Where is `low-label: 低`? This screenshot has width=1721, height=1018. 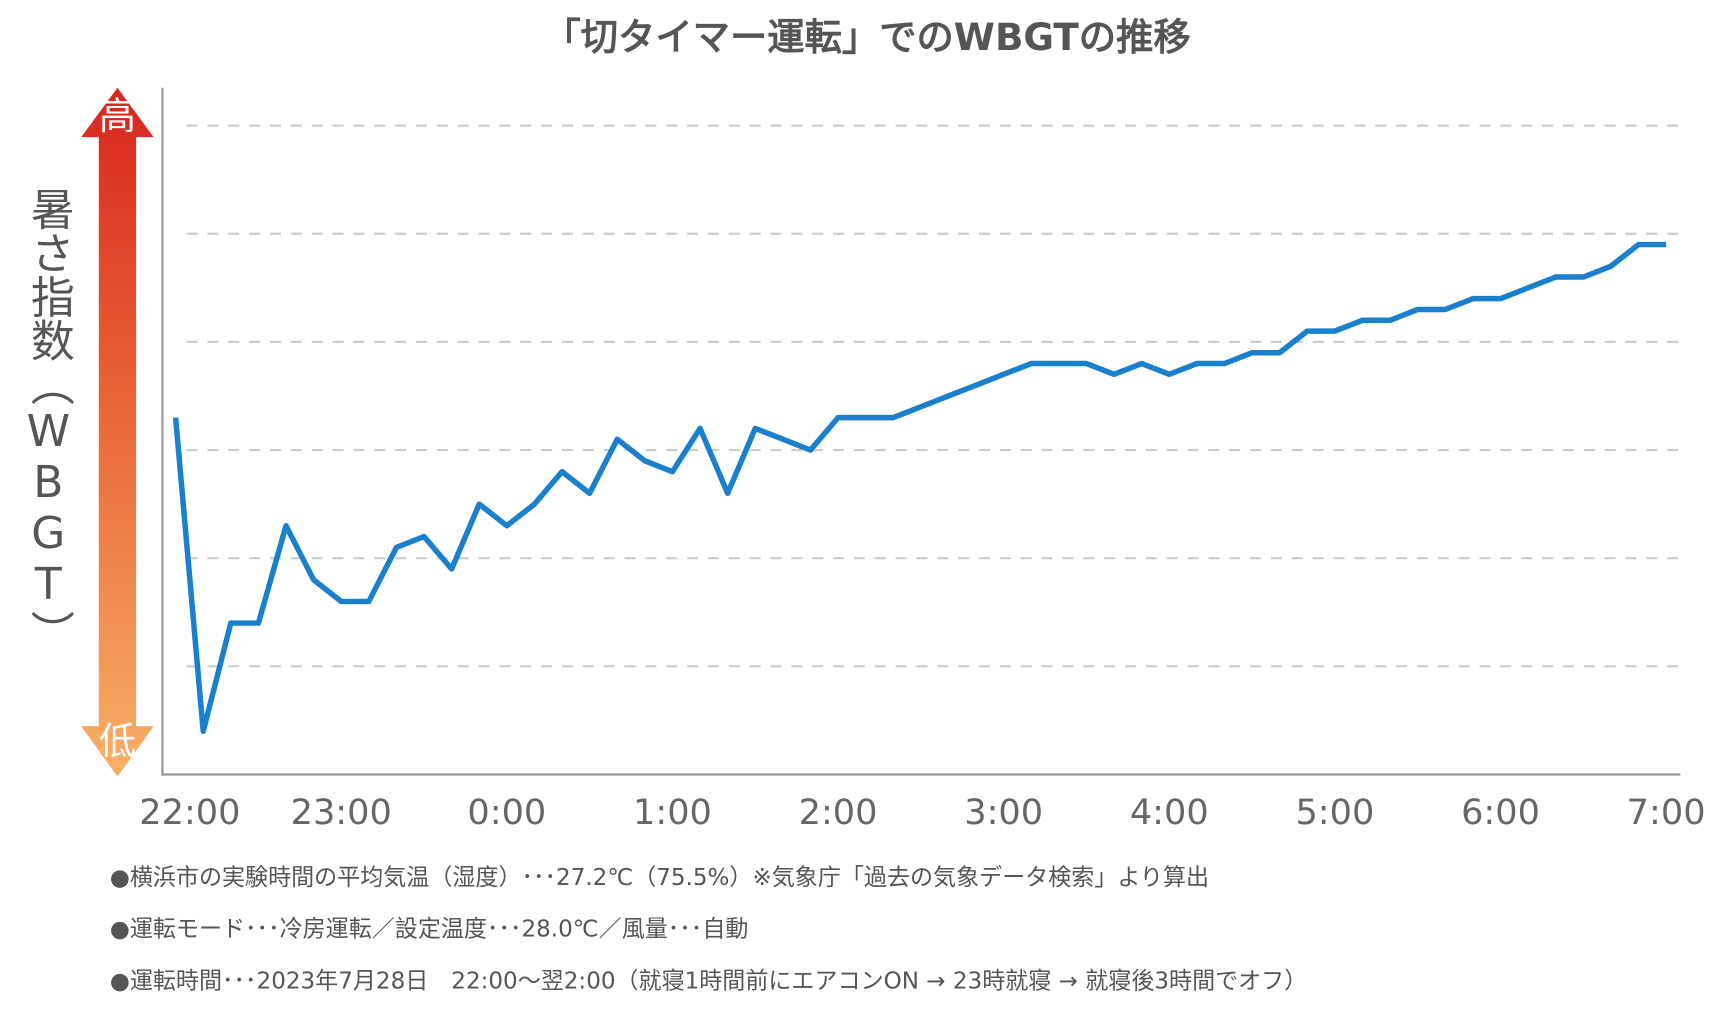 low-label: 低 is located at coordinates (117, 741).